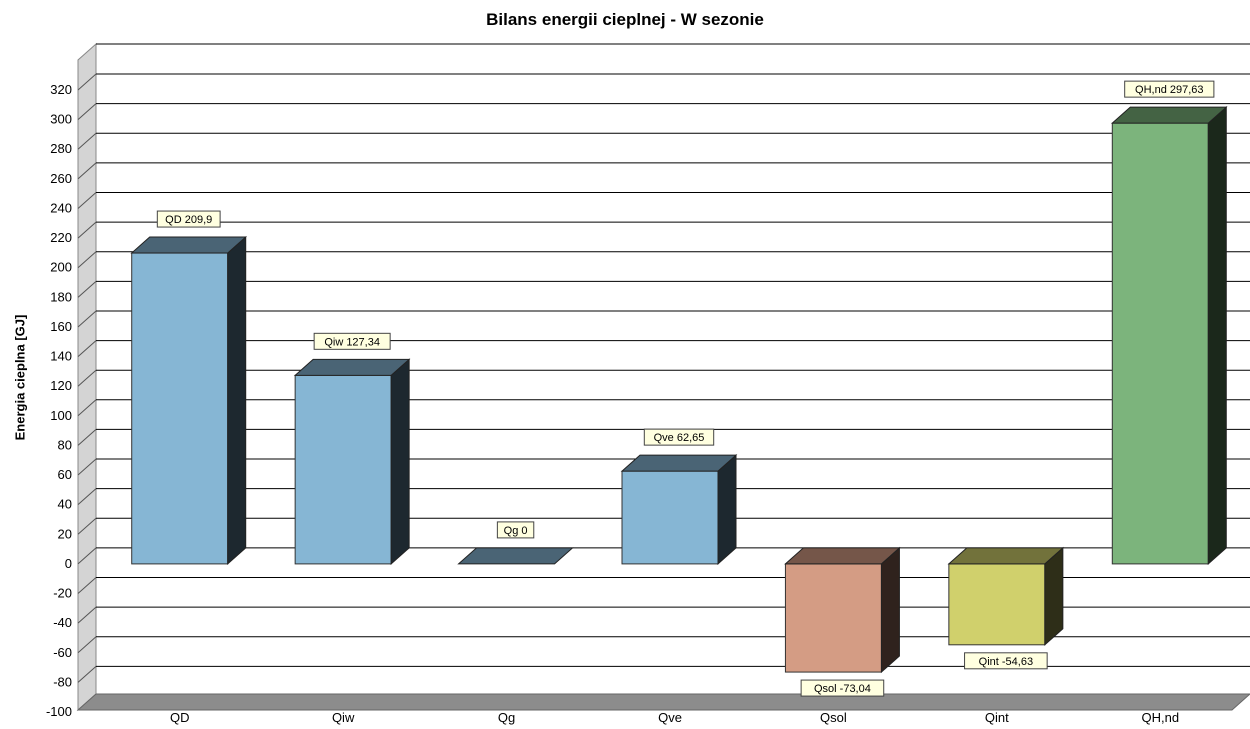  Describe the element at coordinates (833, 717) in the screenshot. I see `x-tick-label: Qsol` at that location.